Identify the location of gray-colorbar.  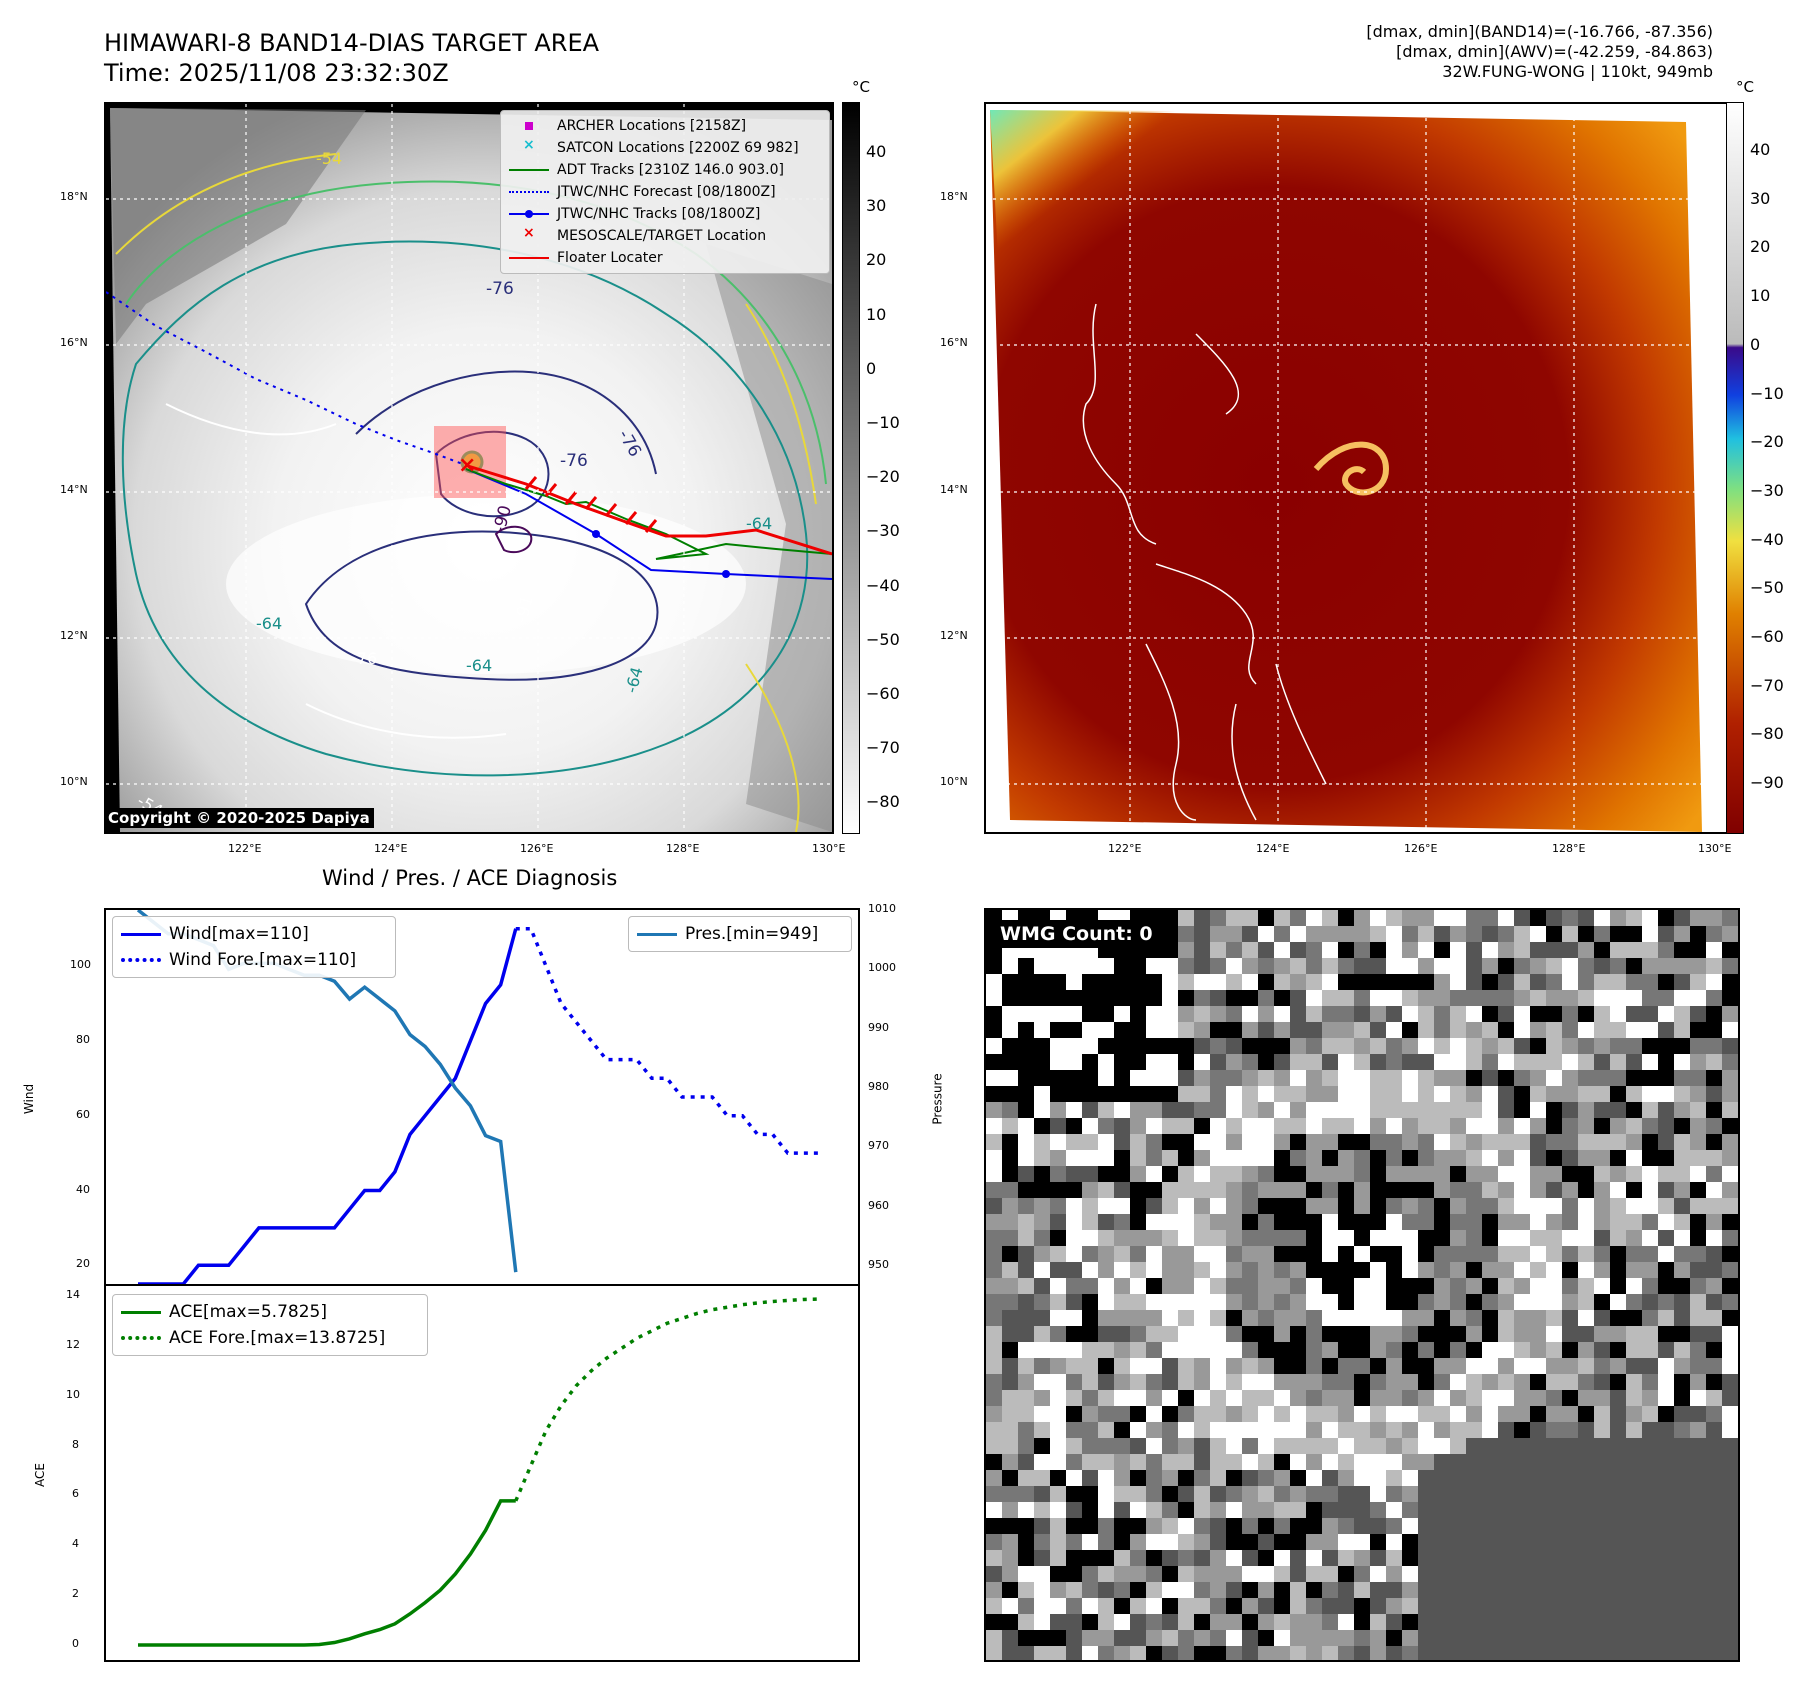
(851, 468).